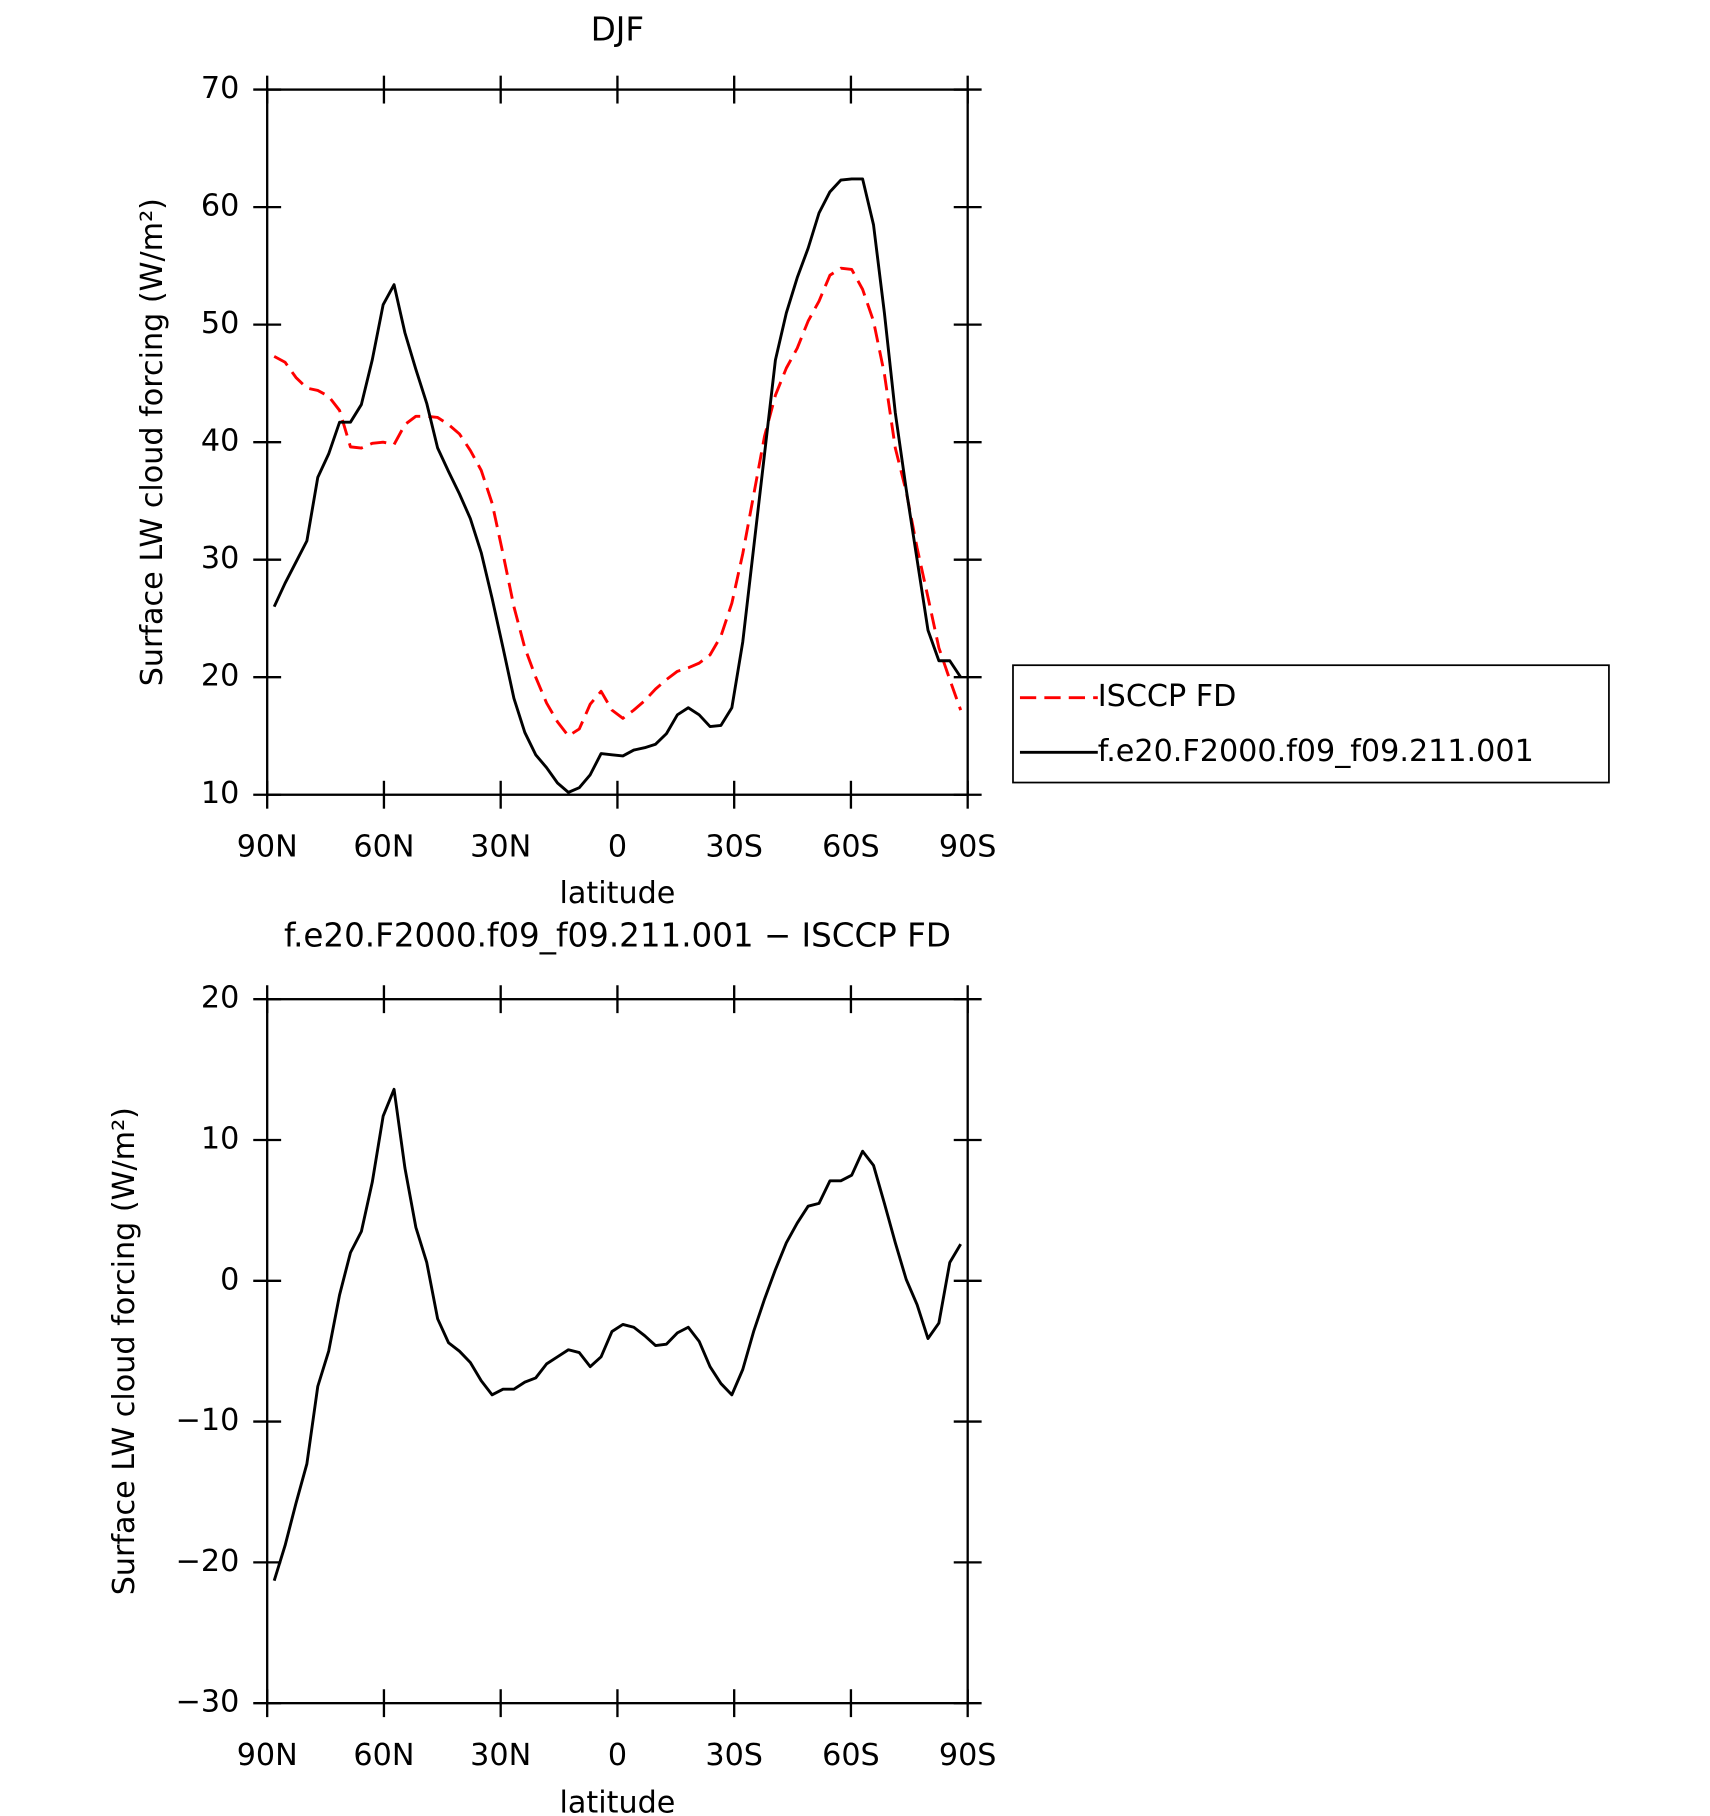 The height and width of the screenshot is (1816, 1710). I want to click on y-tick-label: 40, so click(220, 441).